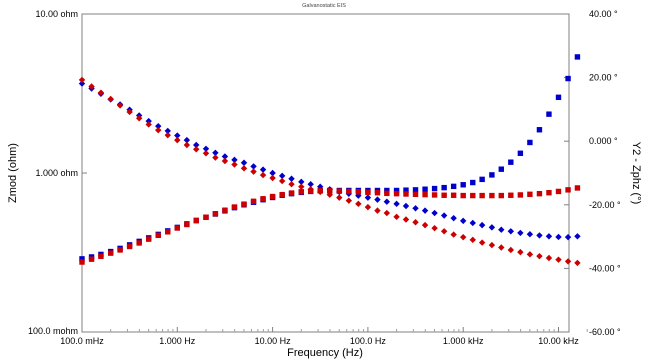 The image size is (649, 364). What do you see at coordinates (603, 141) in the screenshot?
I see `y-right-tick-label: 0.000 °` at bounding box center [603, 141].